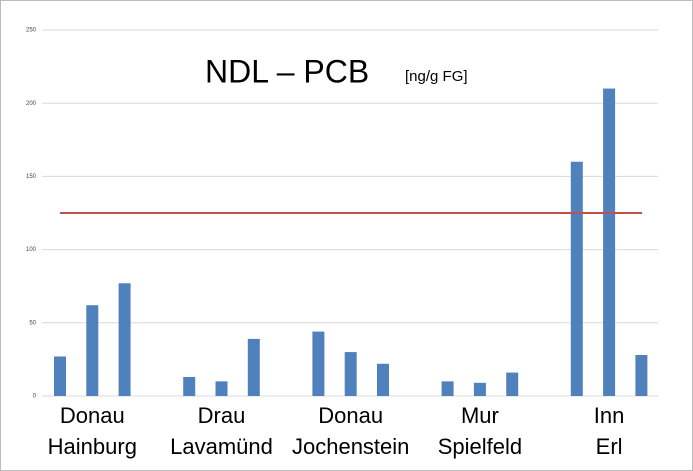  Describe the element at coordinates (436, 76) in the screenshot. I see `chart-subtitle: [ng/g FG]` at that location.